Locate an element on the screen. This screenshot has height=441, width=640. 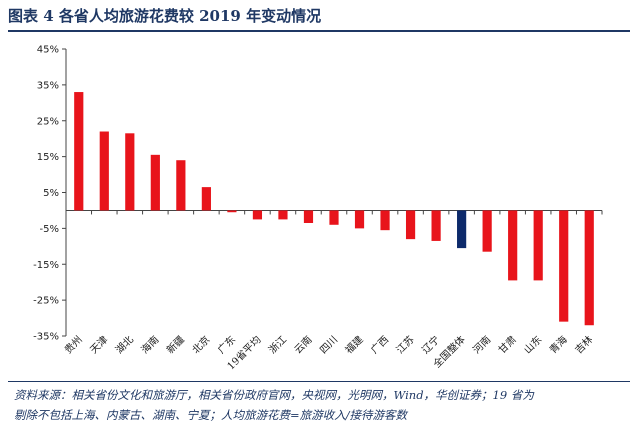
x-category-label: 四川 is located at coordinates (329, 345).